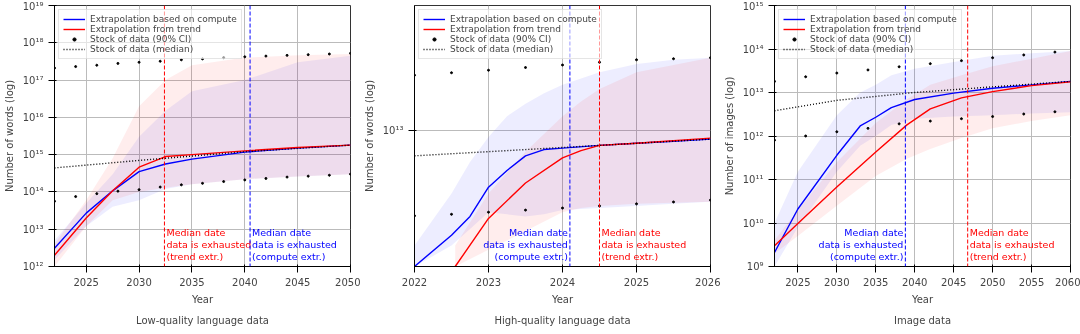 This screenshot has height=334, width=1080. I want to click on y-axis-title: Number of images (log), so click(729, 136).